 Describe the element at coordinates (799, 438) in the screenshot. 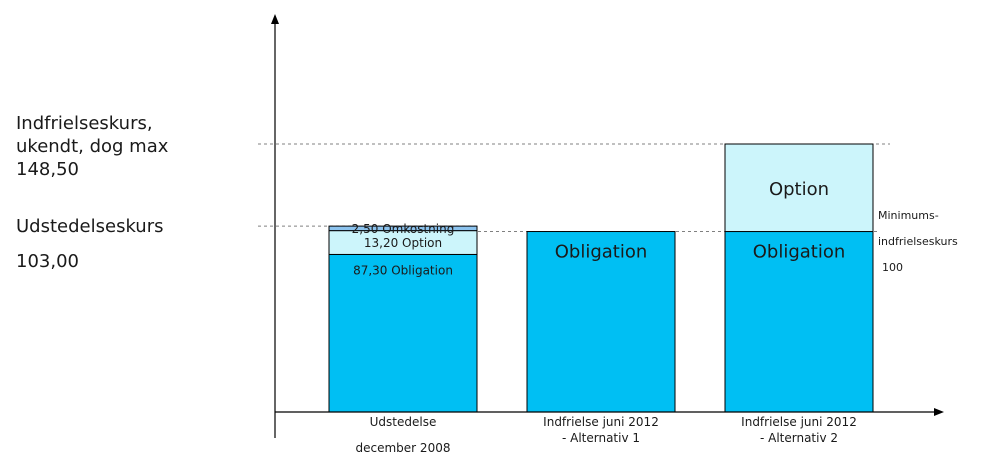

I see `category-label: - Alternativ 2` at that location.